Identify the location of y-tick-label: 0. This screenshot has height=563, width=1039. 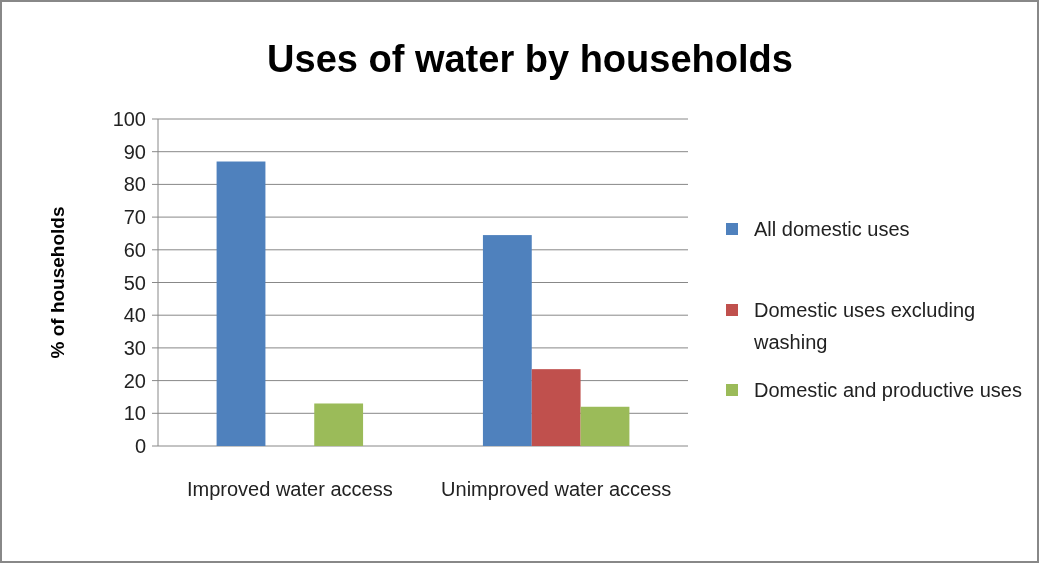
(140, 446).